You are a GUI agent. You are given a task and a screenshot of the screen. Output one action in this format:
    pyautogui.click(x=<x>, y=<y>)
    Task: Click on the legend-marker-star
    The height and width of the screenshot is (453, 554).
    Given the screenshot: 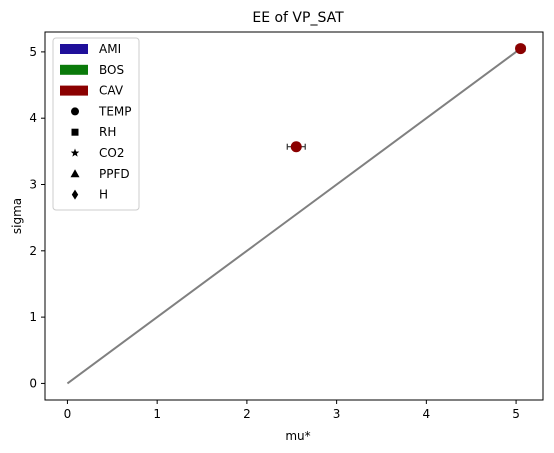 What is the action you would take?
    pyautogui.click(x=75, y=152)
    